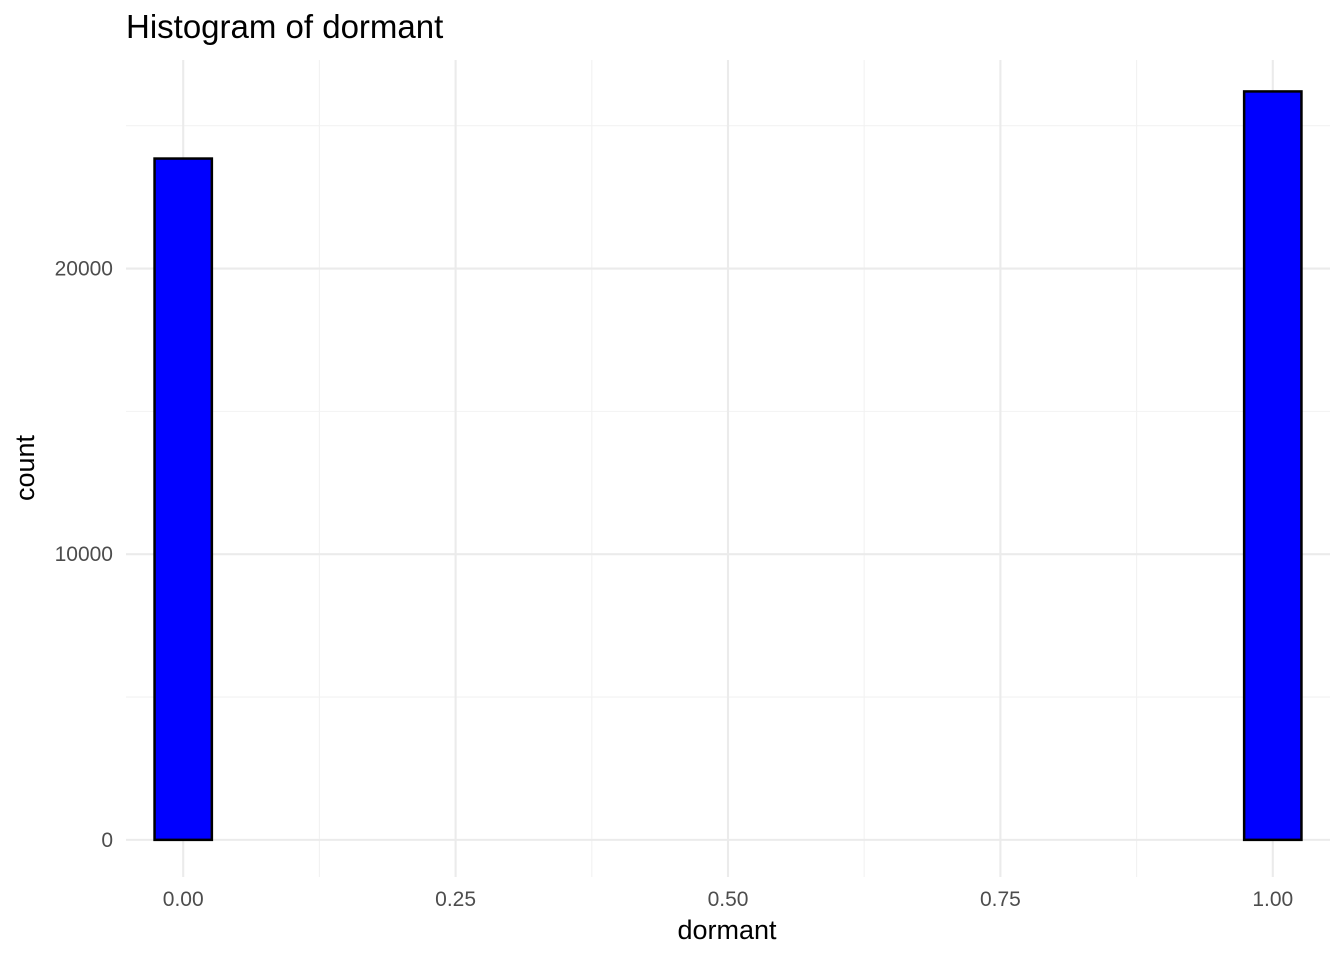  Describe the element at coordinates (284, 26) in the screenshot. I see `chart-title: Histogram of dormant` at that location.